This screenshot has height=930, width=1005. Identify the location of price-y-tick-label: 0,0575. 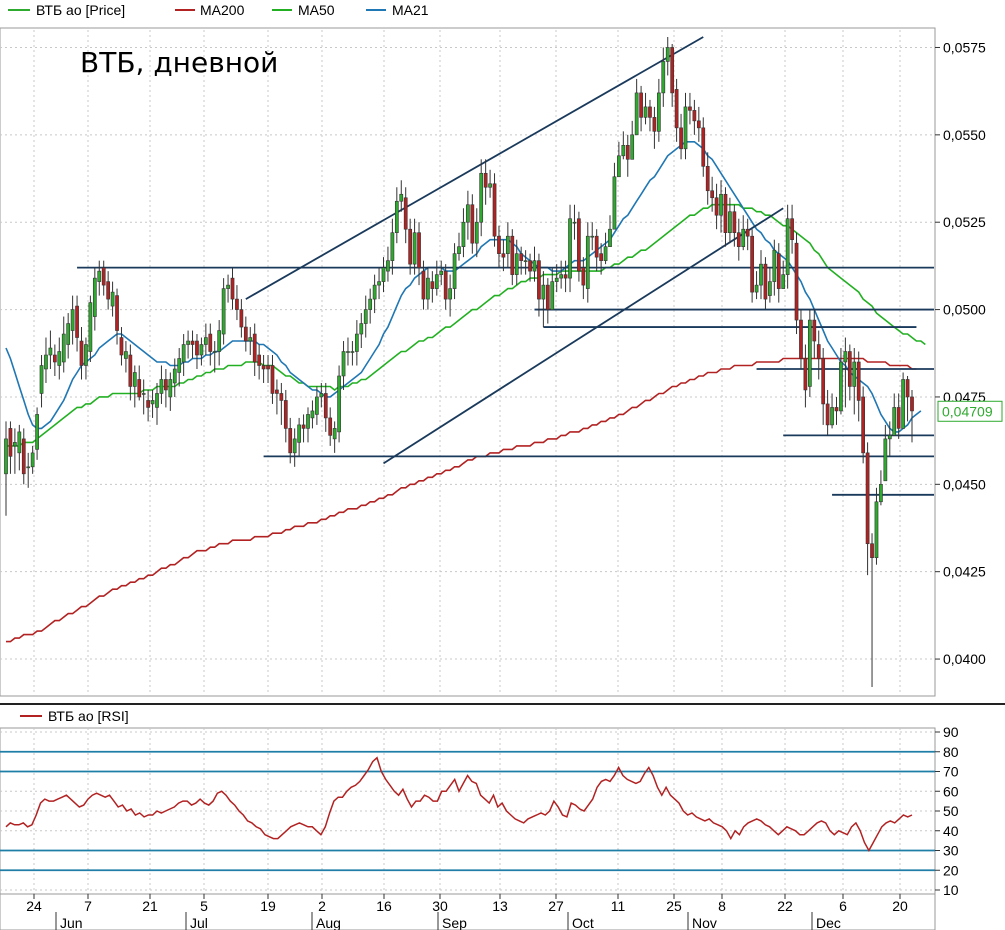
(964, 47).